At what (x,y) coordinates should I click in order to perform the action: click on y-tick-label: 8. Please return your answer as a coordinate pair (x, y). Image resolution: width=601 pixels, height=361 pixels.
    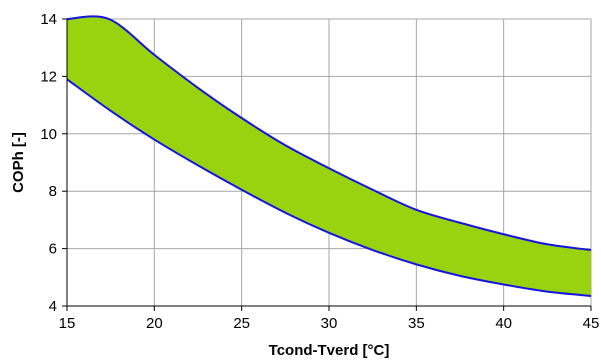
    Looking at the image, I should click on (53, 191).